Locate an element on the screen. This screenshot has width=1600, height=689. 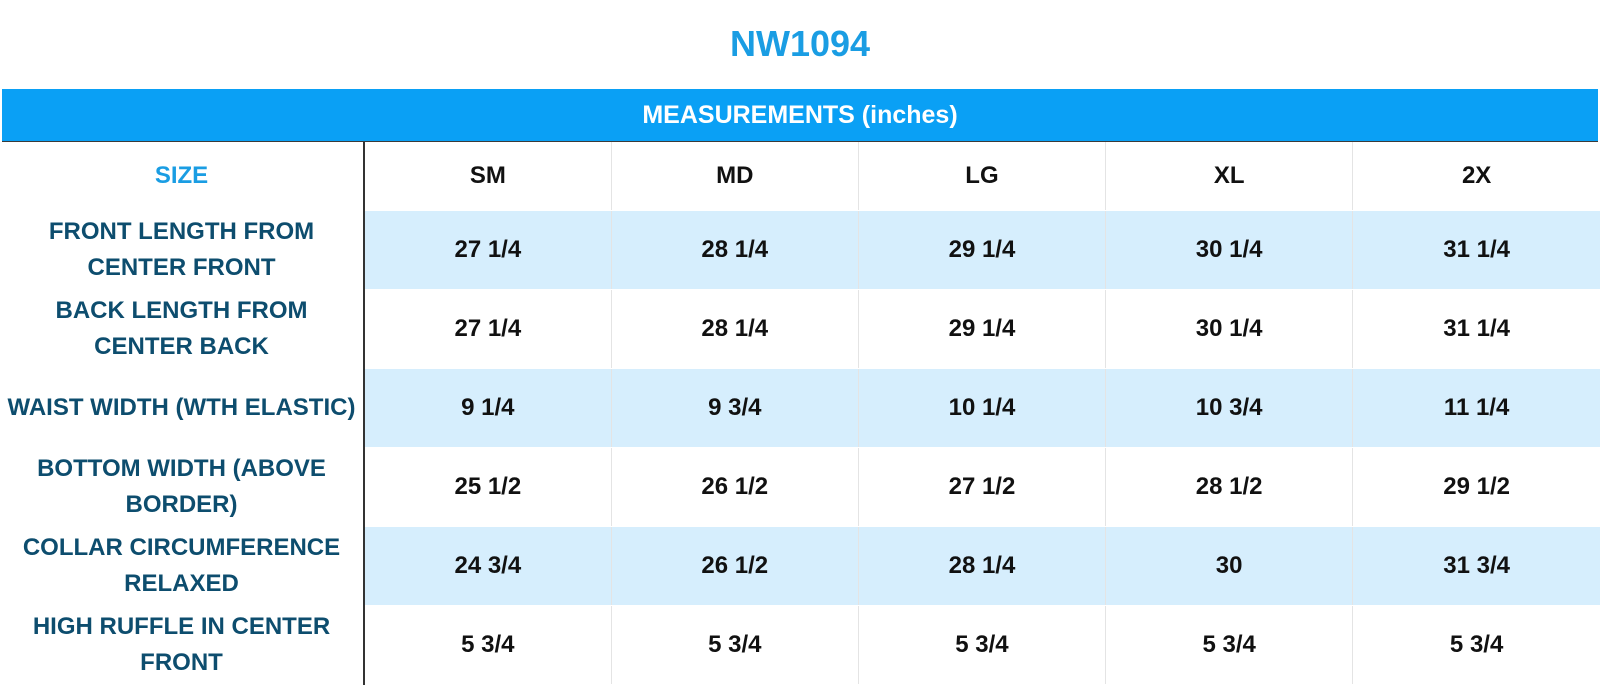
measurement-cell: 30 is located at coordinates (1229, 566).